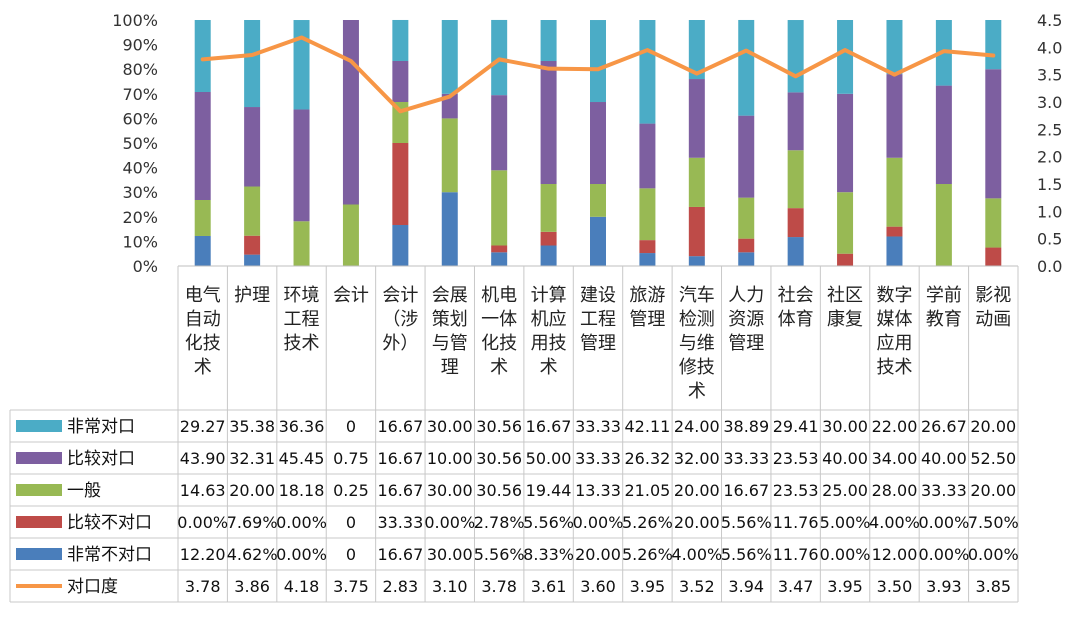  What do you see at coordinates (648, 458) in the screenshot?
I see `data-table-cell: 26.32` at bounding box center [648, 458].